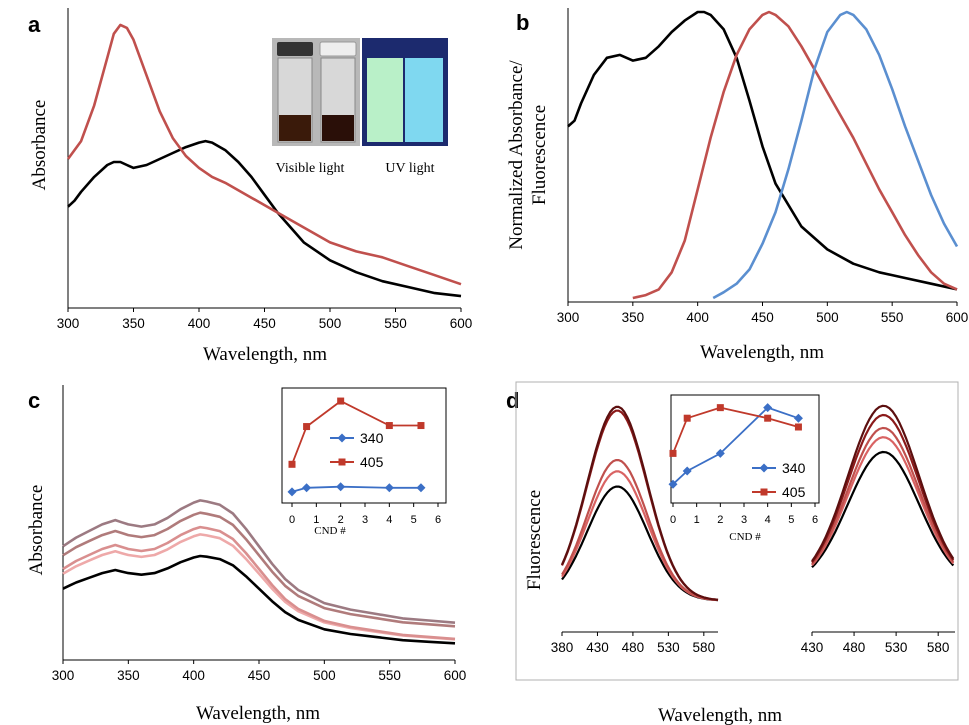 This screenshot has height=725, width=969. I want to click on panel-d-right-x-tick-label: 530, so click(896, 647).